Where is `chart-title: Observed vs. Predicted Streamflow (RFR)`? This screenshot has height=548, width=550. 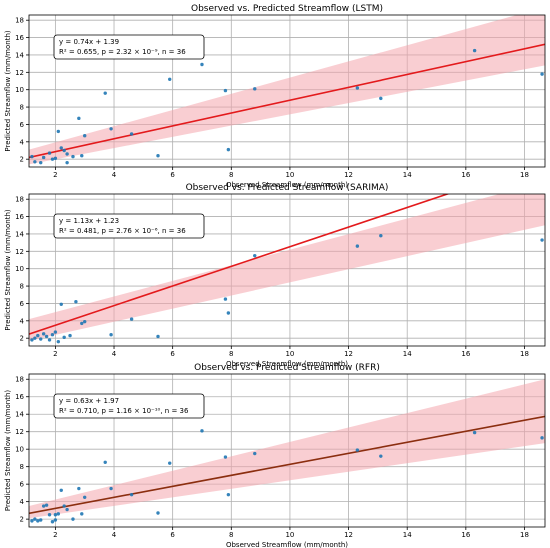
chart-title: Observed vs. Predicted Streamflow (RFR) is located at coordinates (287, 368).